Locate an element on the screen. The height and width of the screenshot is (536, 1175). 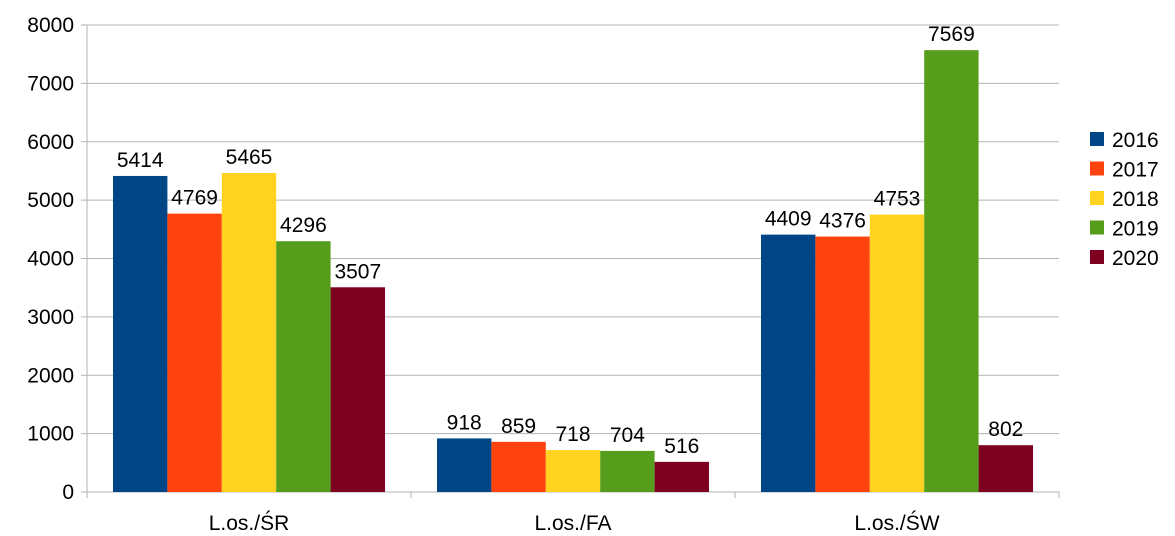
category-label: L.os./FA is located at coordinates (572, 523).